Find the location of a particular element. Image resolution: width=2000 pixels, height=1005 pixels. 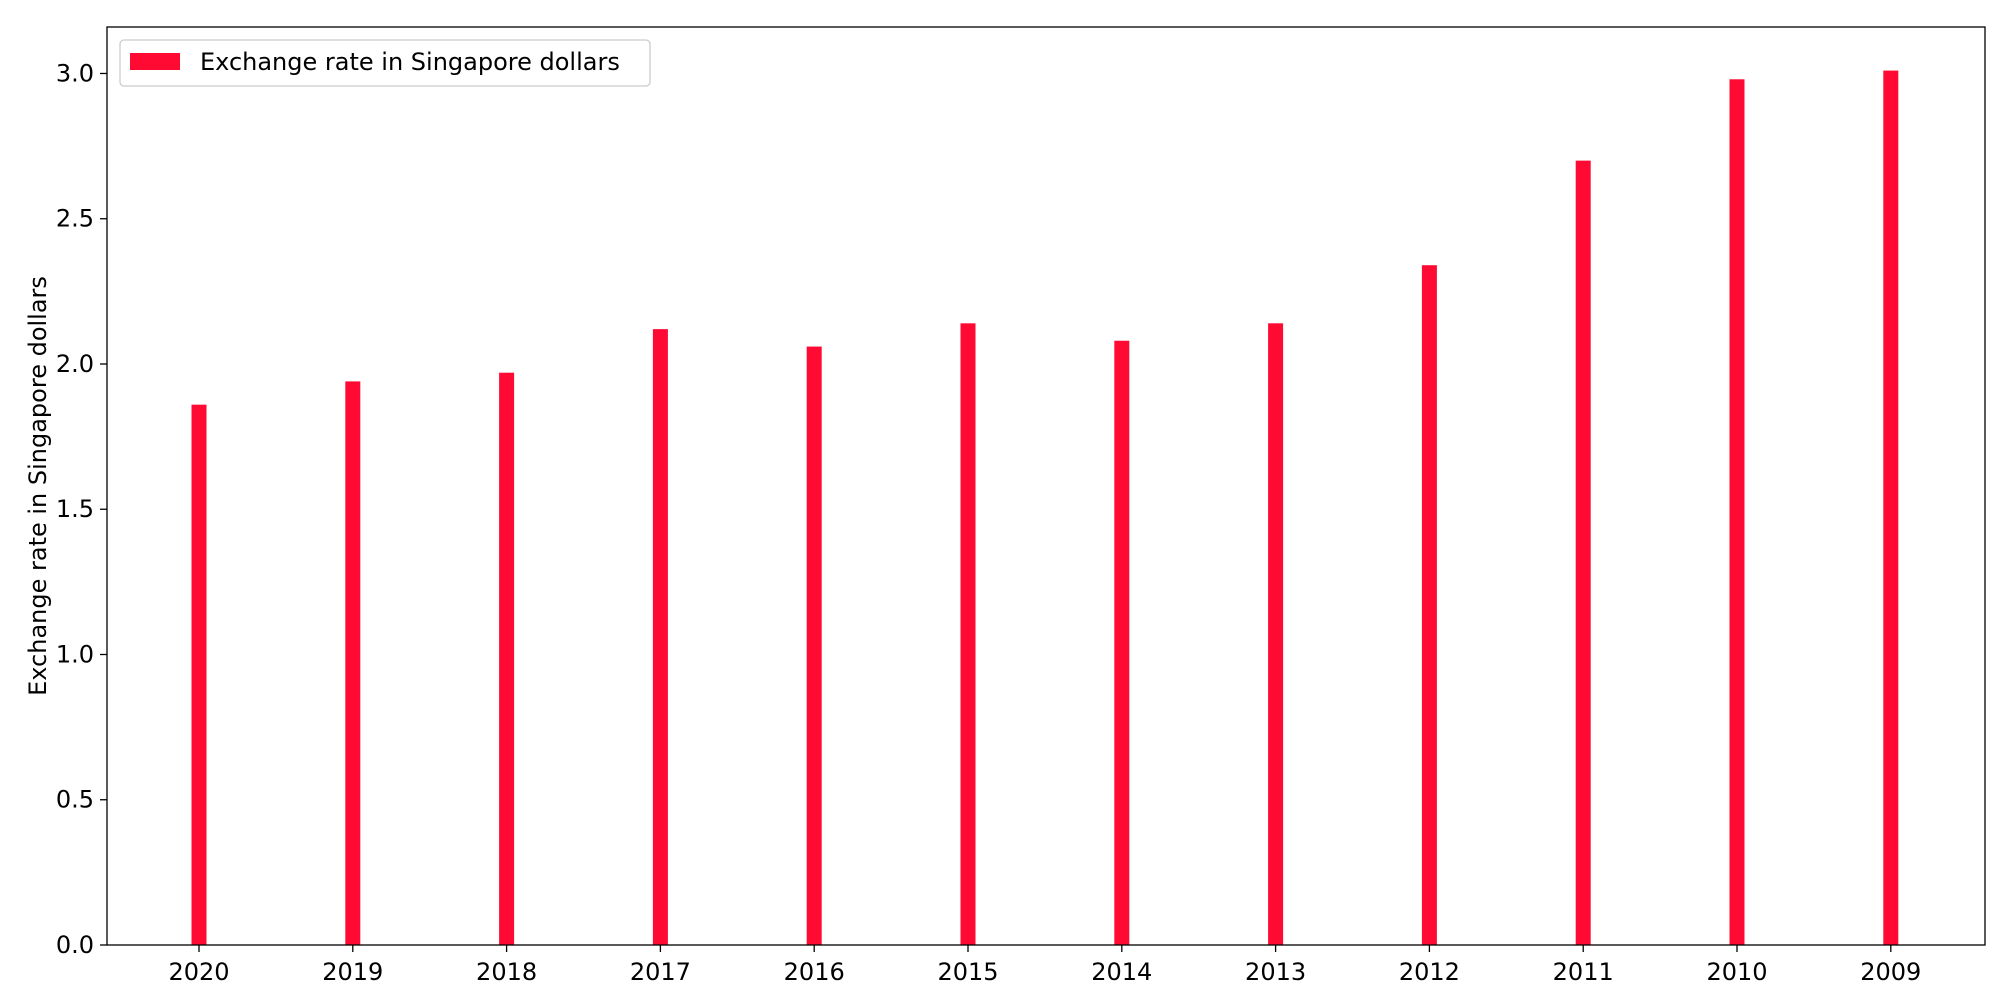

x-tick-label: 2009 is located at coordinates (1890, 972).